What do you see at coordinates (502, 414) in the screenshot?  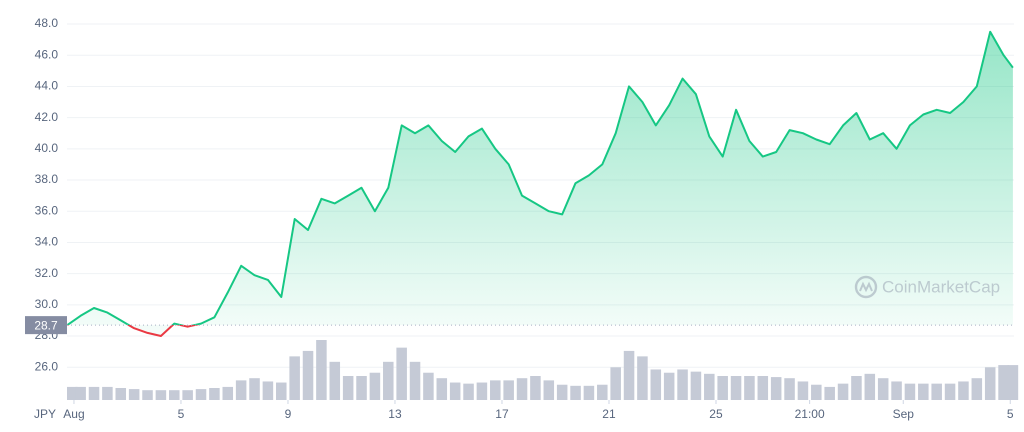 I see `x-tick-label: 17` at bounding box center [502, 414].